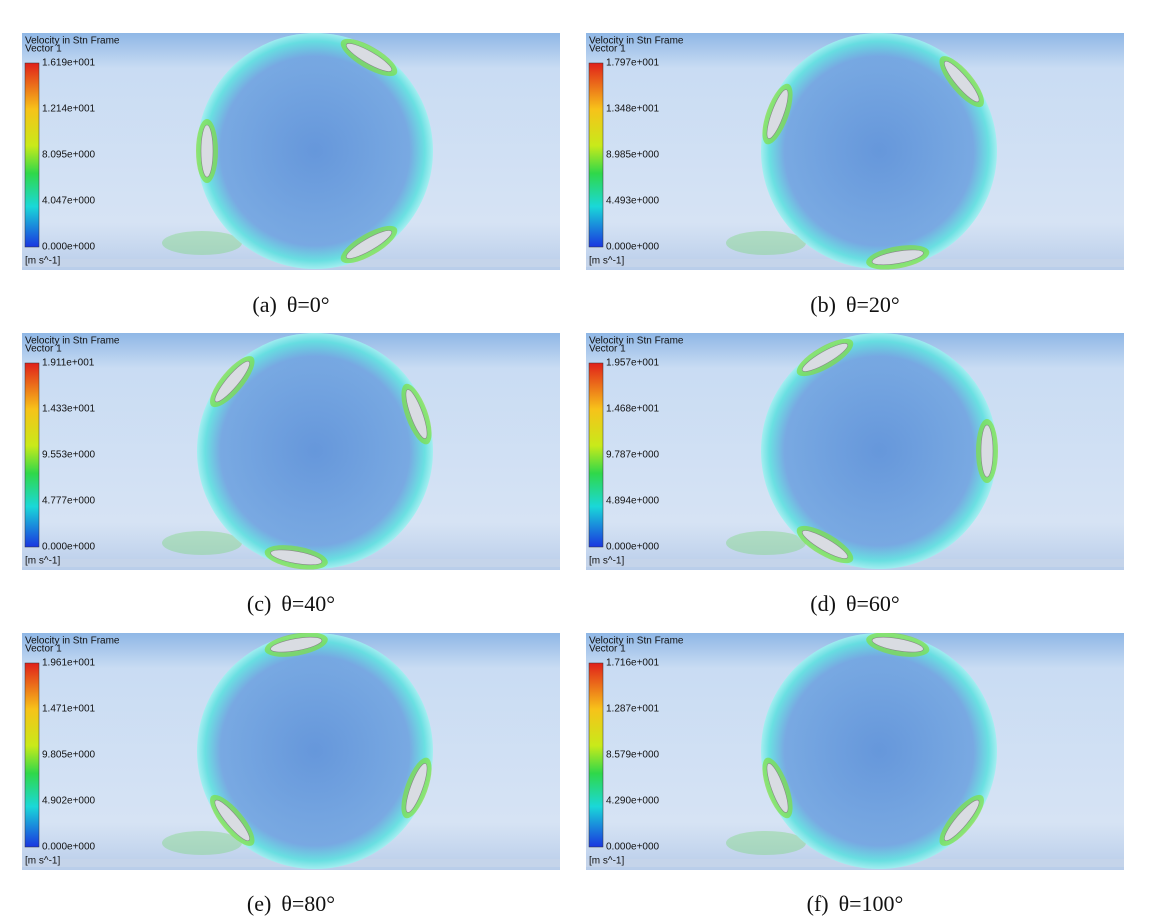 This screenshot has width=1153, height=922. I want to click on color-bar-label: 1.957e+001, so click(633, 363).